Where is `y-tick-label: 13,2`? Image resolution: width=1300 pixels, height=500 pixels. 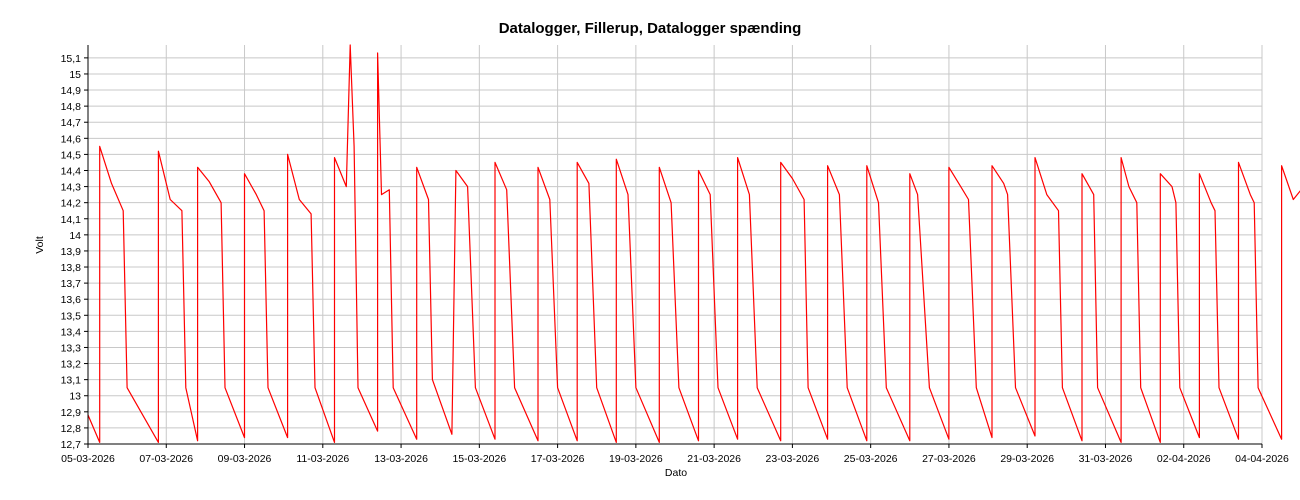
y-tick-label: 13,2 is located at coordinates (71, 365).